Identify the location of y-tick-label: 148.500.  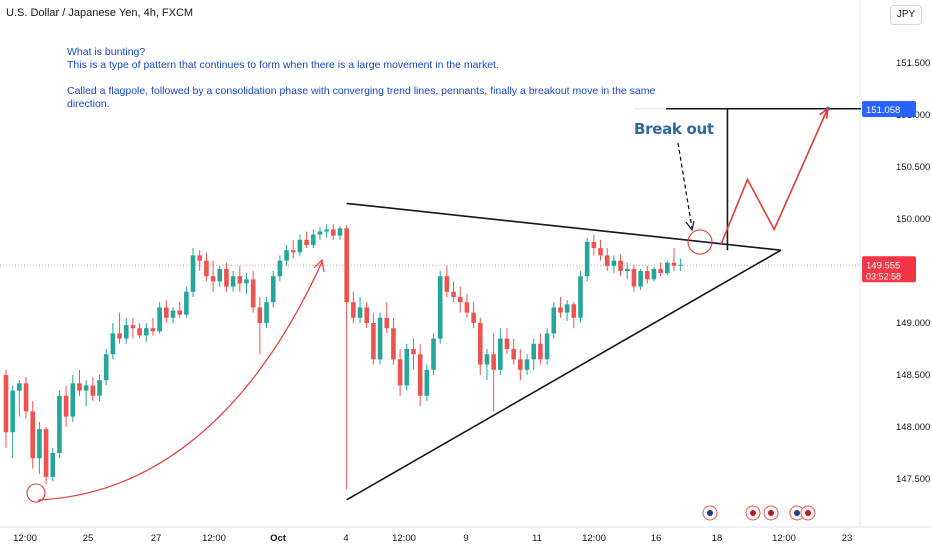
(913, 375).